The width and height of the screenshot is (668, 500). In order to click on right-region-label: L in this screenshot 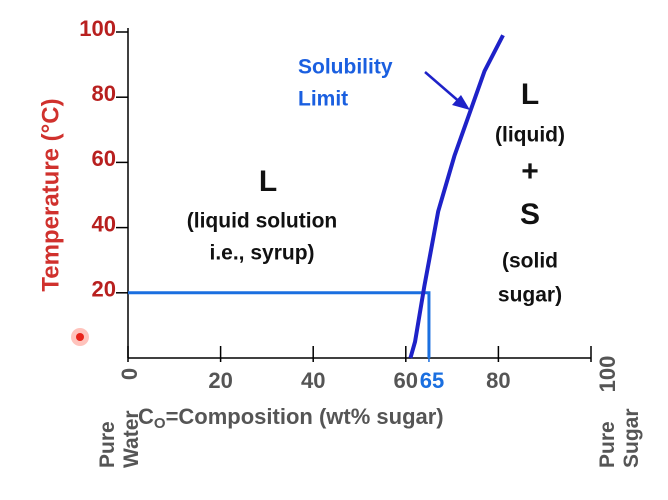, I will do `click(530, 94)`.